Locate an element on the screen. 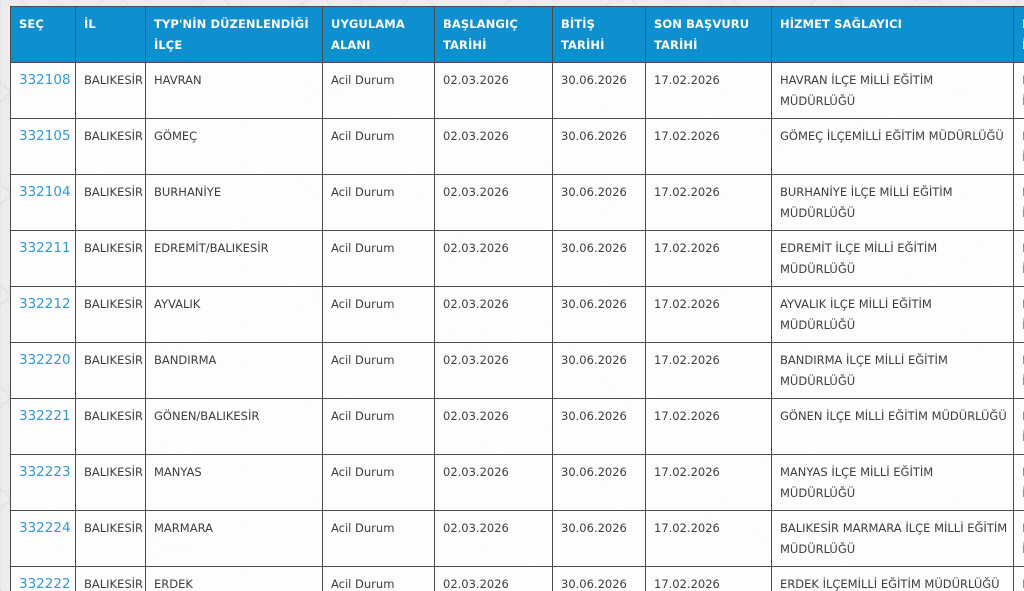 The image size is (1024, 591). cell-saglayici: EDREMİT İLÇE MİLLİ EĞİTİM MÜDÜRLÜĞÜ is located at coordinates (892, 258).